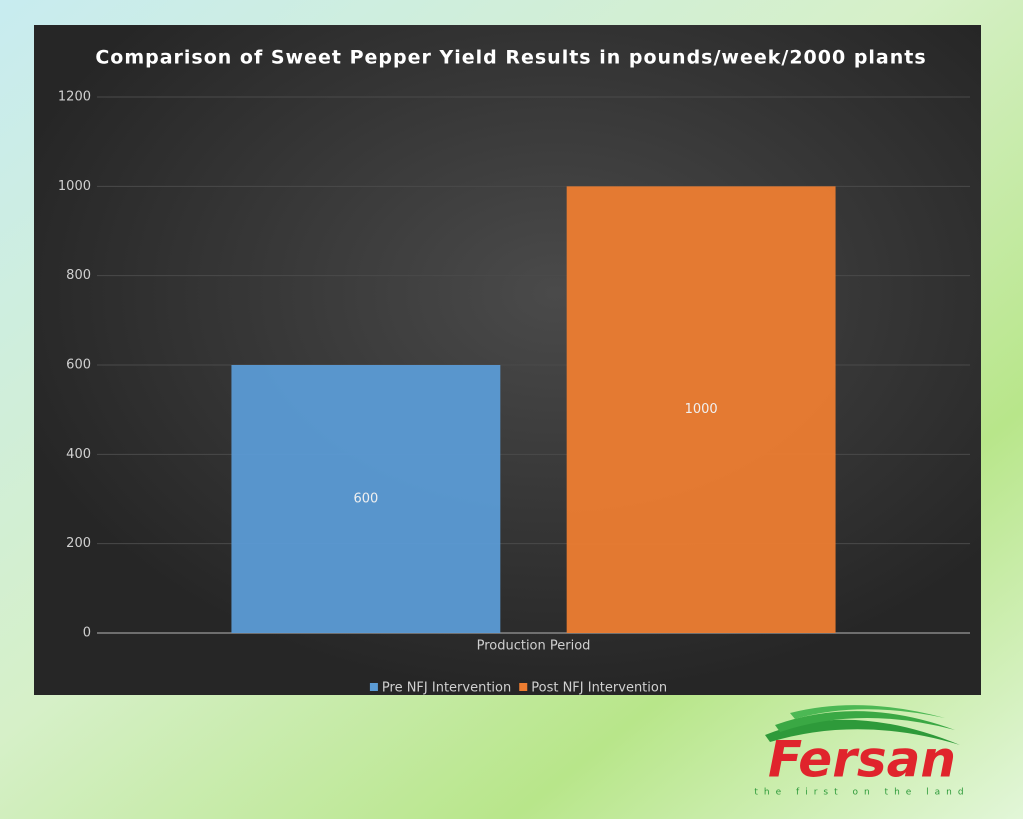 The image size is (1023, 819). I want to click on y-tick-label: 200, so click(78, 543).